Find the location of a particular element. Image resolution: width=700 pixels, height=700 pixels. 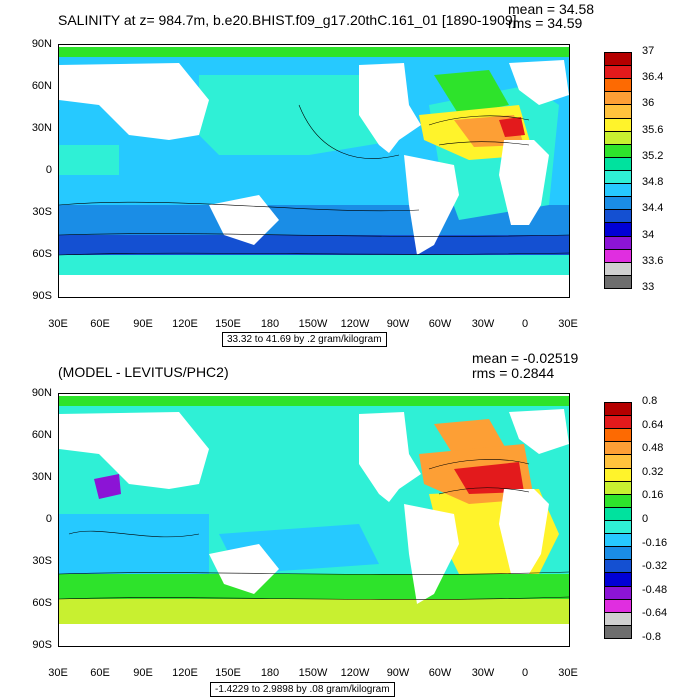

south-america is located at coordinates (431, 205).